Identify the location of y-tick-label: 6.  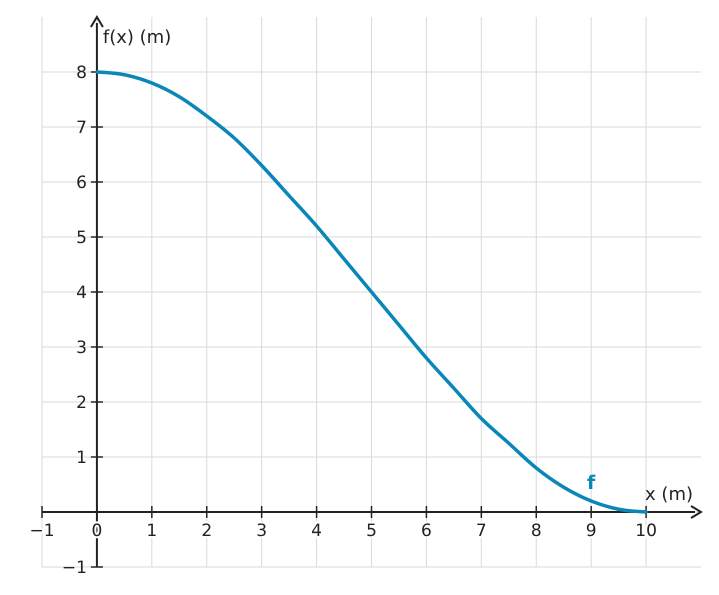
(81, 182).